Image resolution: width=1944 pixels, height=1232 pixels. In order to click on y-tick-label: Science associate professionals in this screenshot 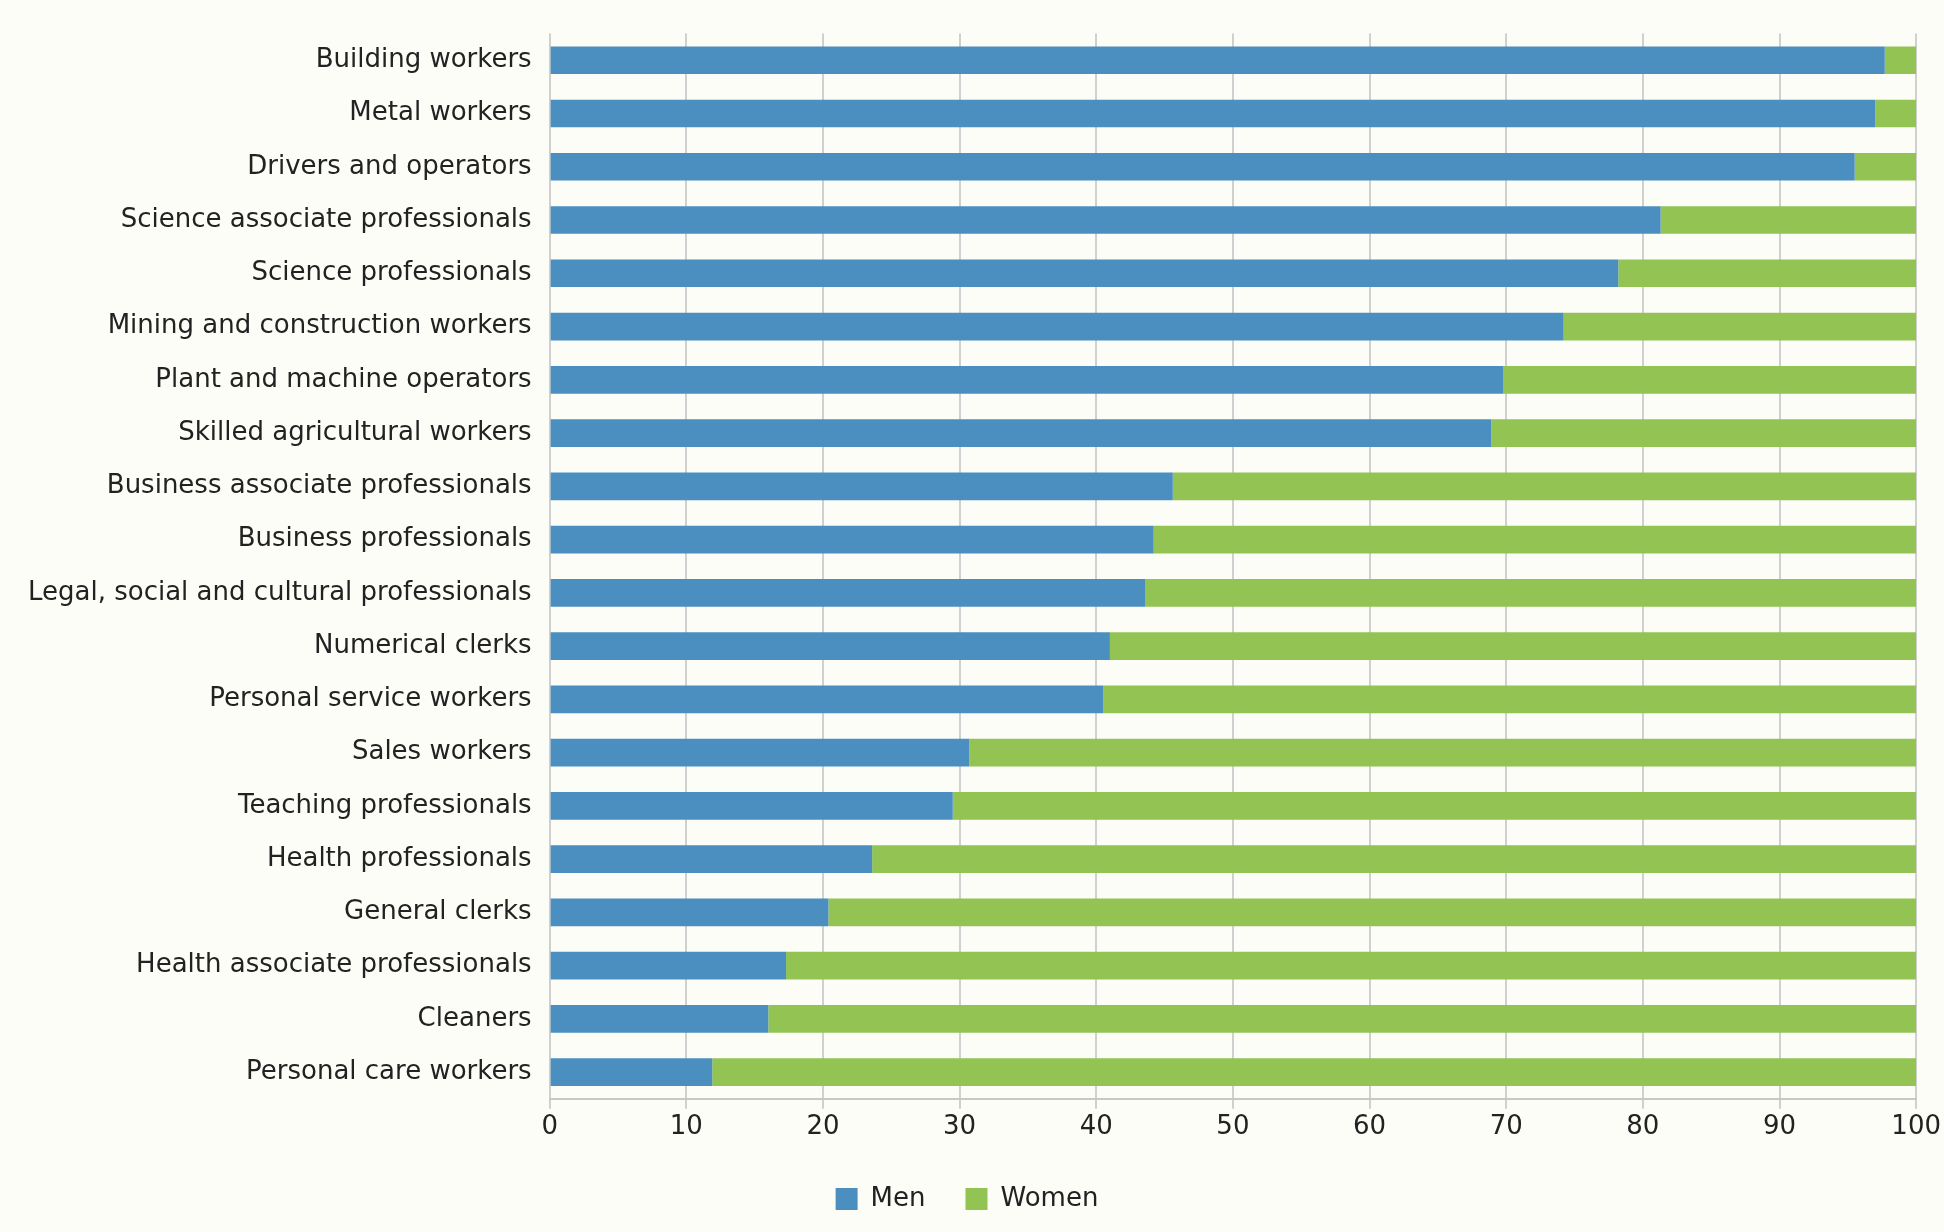, I will do `click(326, 217)`.